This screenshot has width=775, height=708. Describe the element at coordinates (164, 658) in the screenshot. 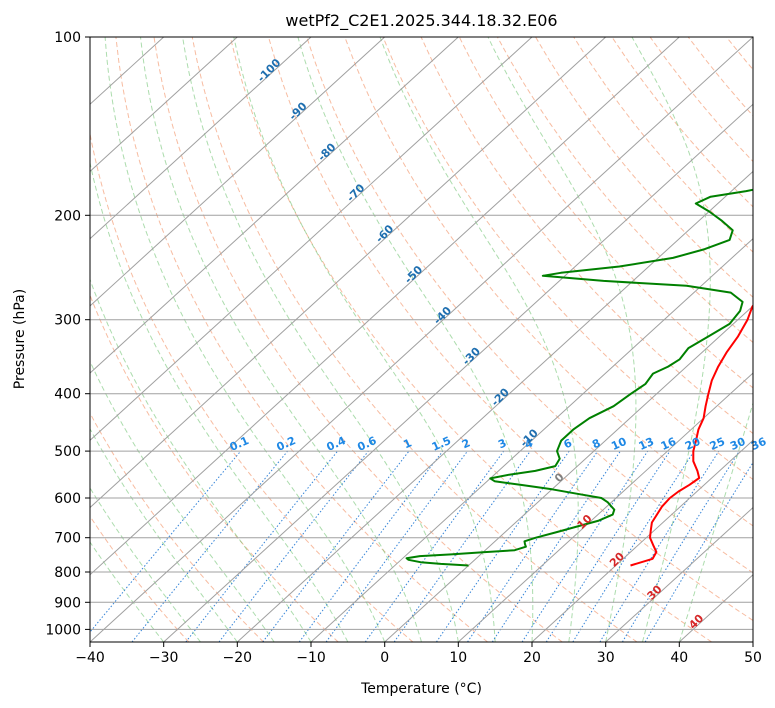

I see `x-tick-label: −30` at that location.